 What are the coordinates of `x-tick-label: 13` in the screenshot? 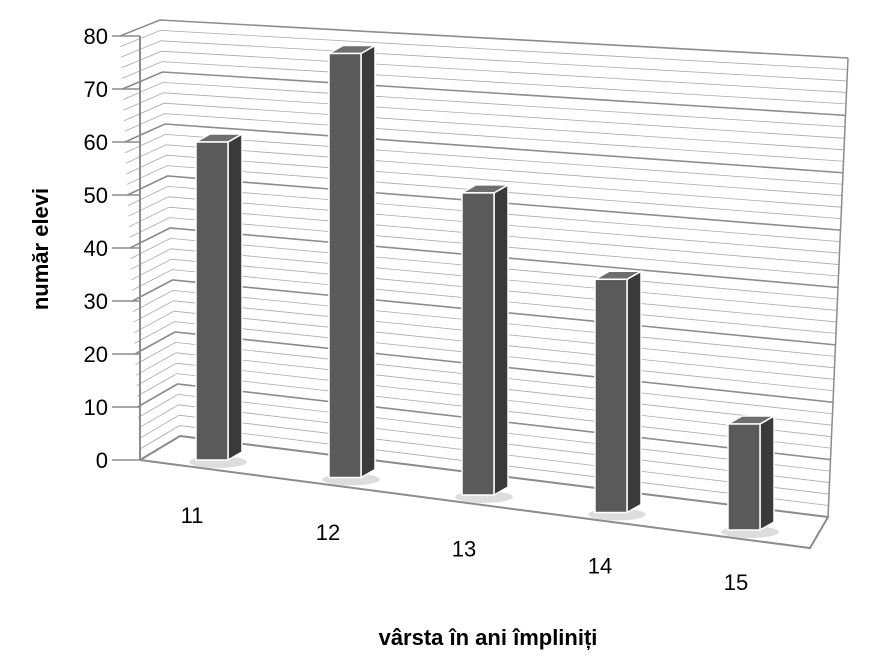 It's located at (464, 549).